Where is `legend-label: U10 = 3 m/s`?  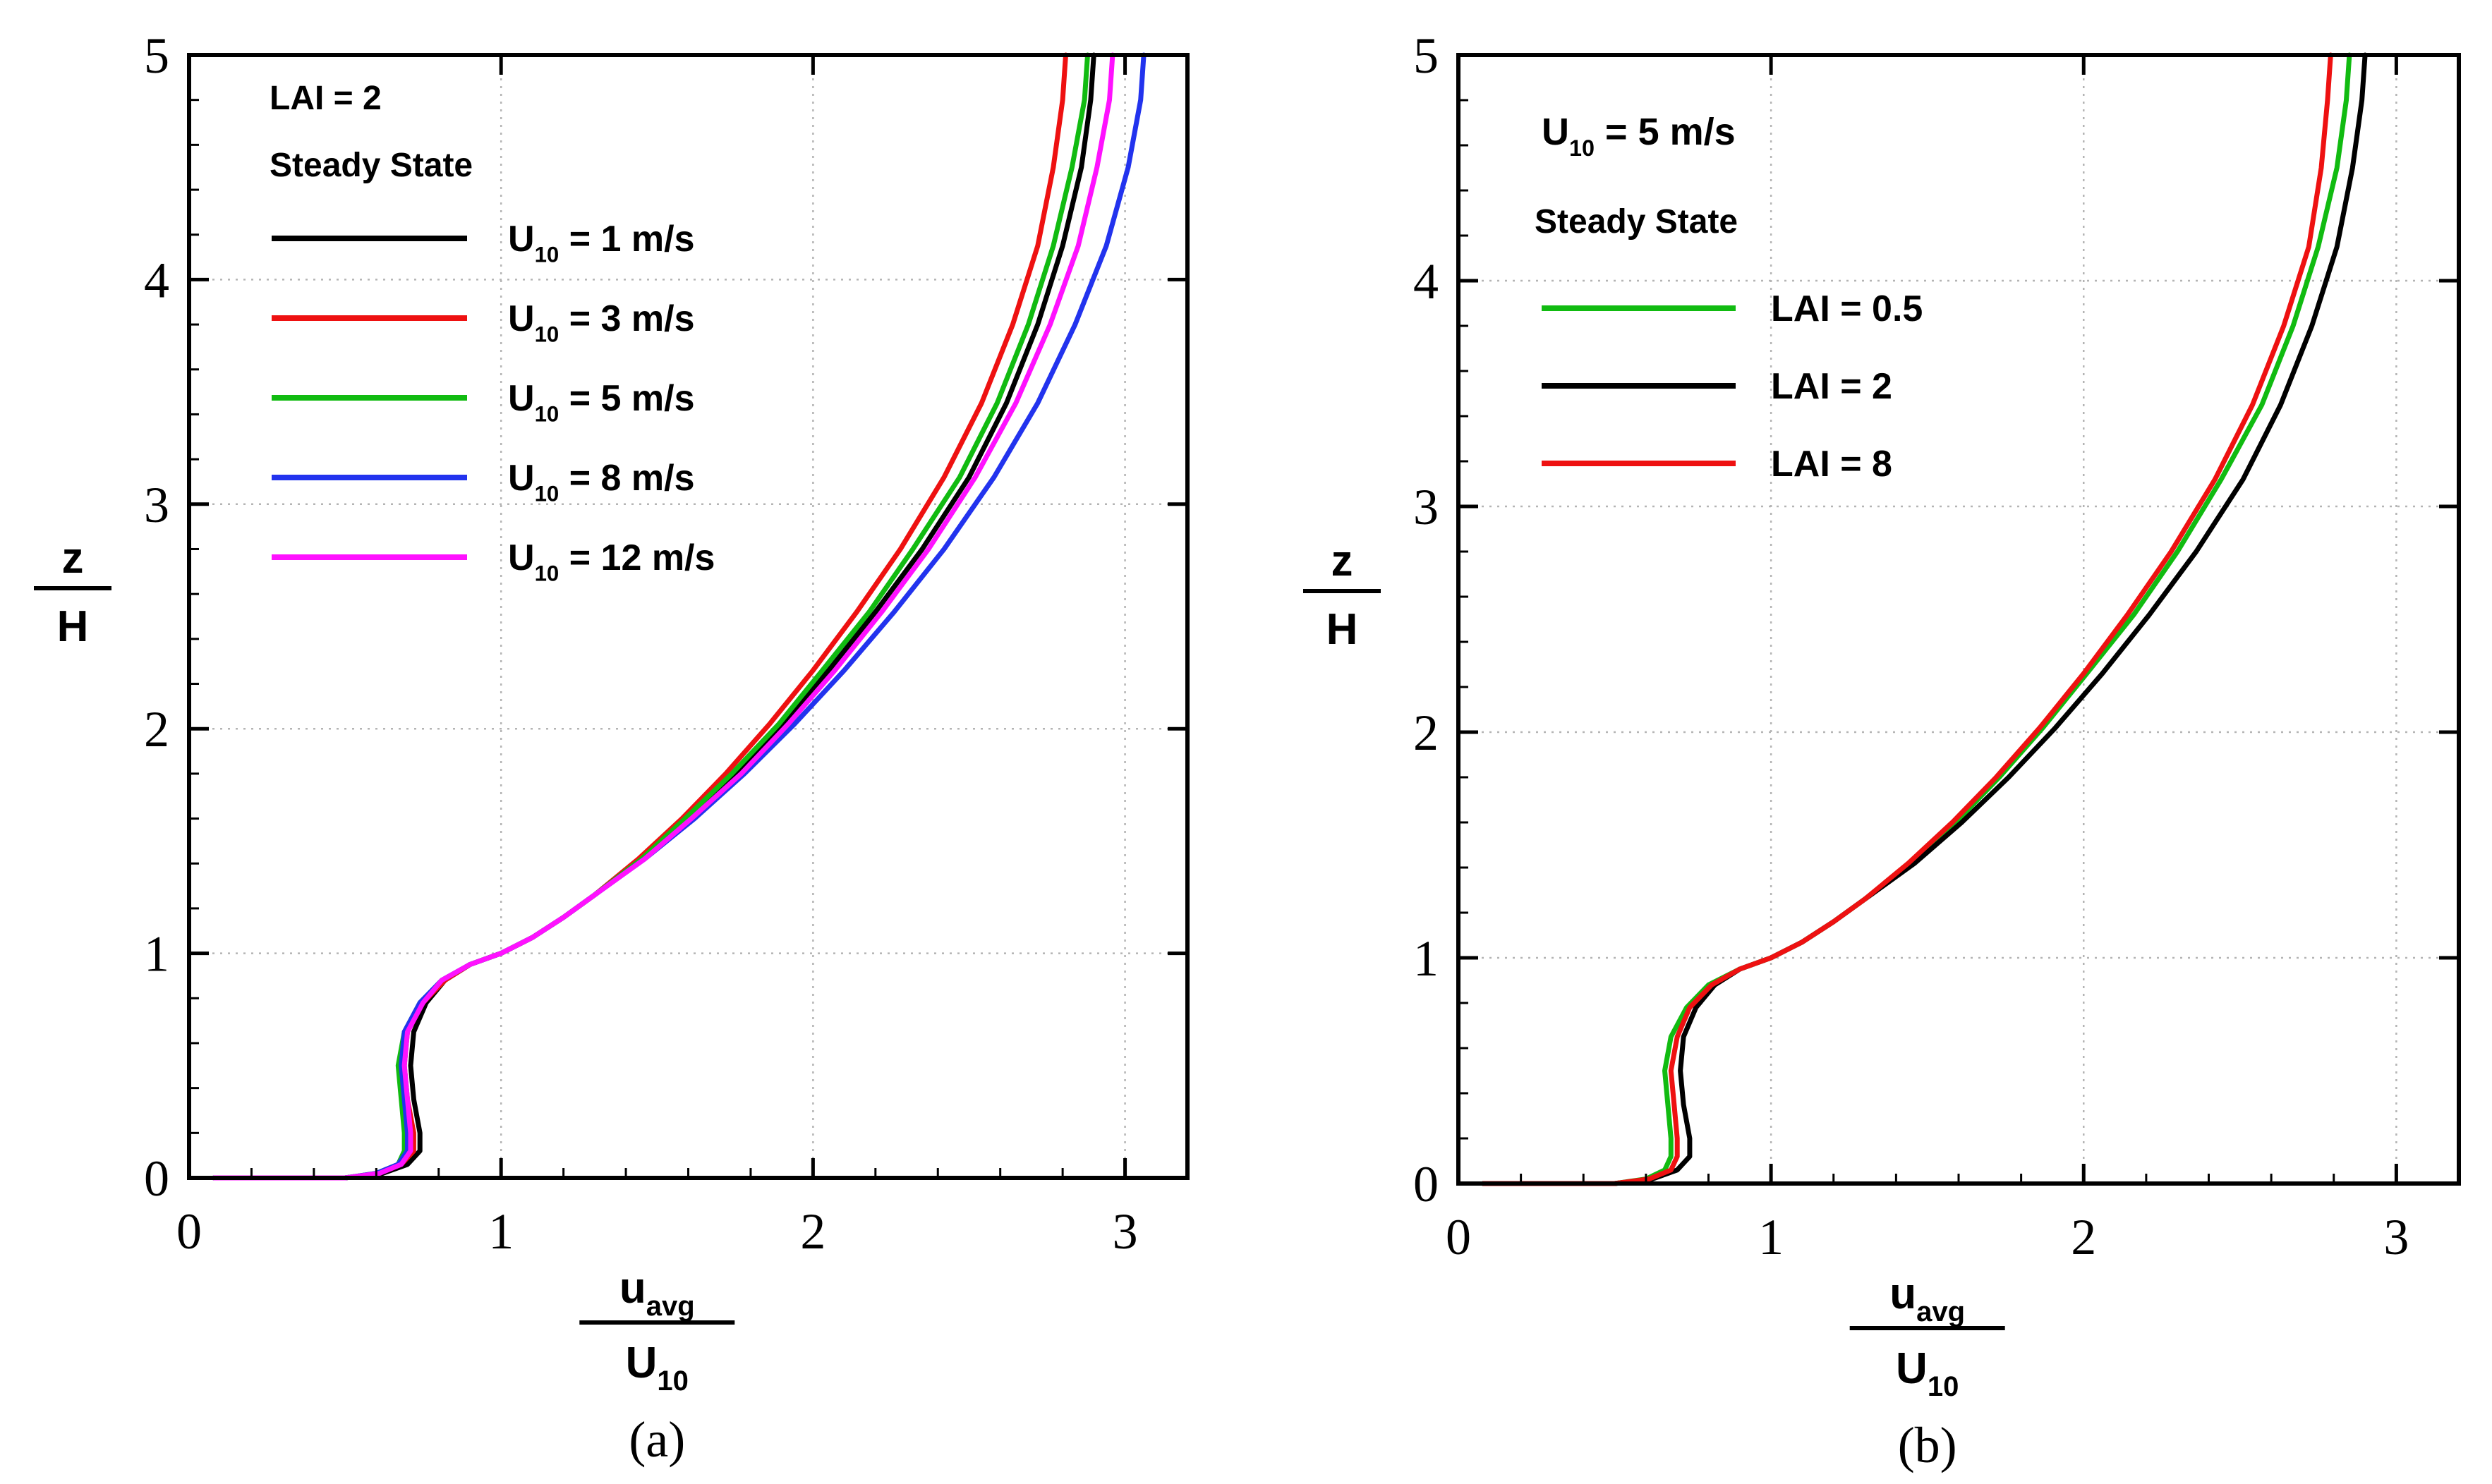 legend-label: U10 = 3 m/s is located at coordinates (601, 322).